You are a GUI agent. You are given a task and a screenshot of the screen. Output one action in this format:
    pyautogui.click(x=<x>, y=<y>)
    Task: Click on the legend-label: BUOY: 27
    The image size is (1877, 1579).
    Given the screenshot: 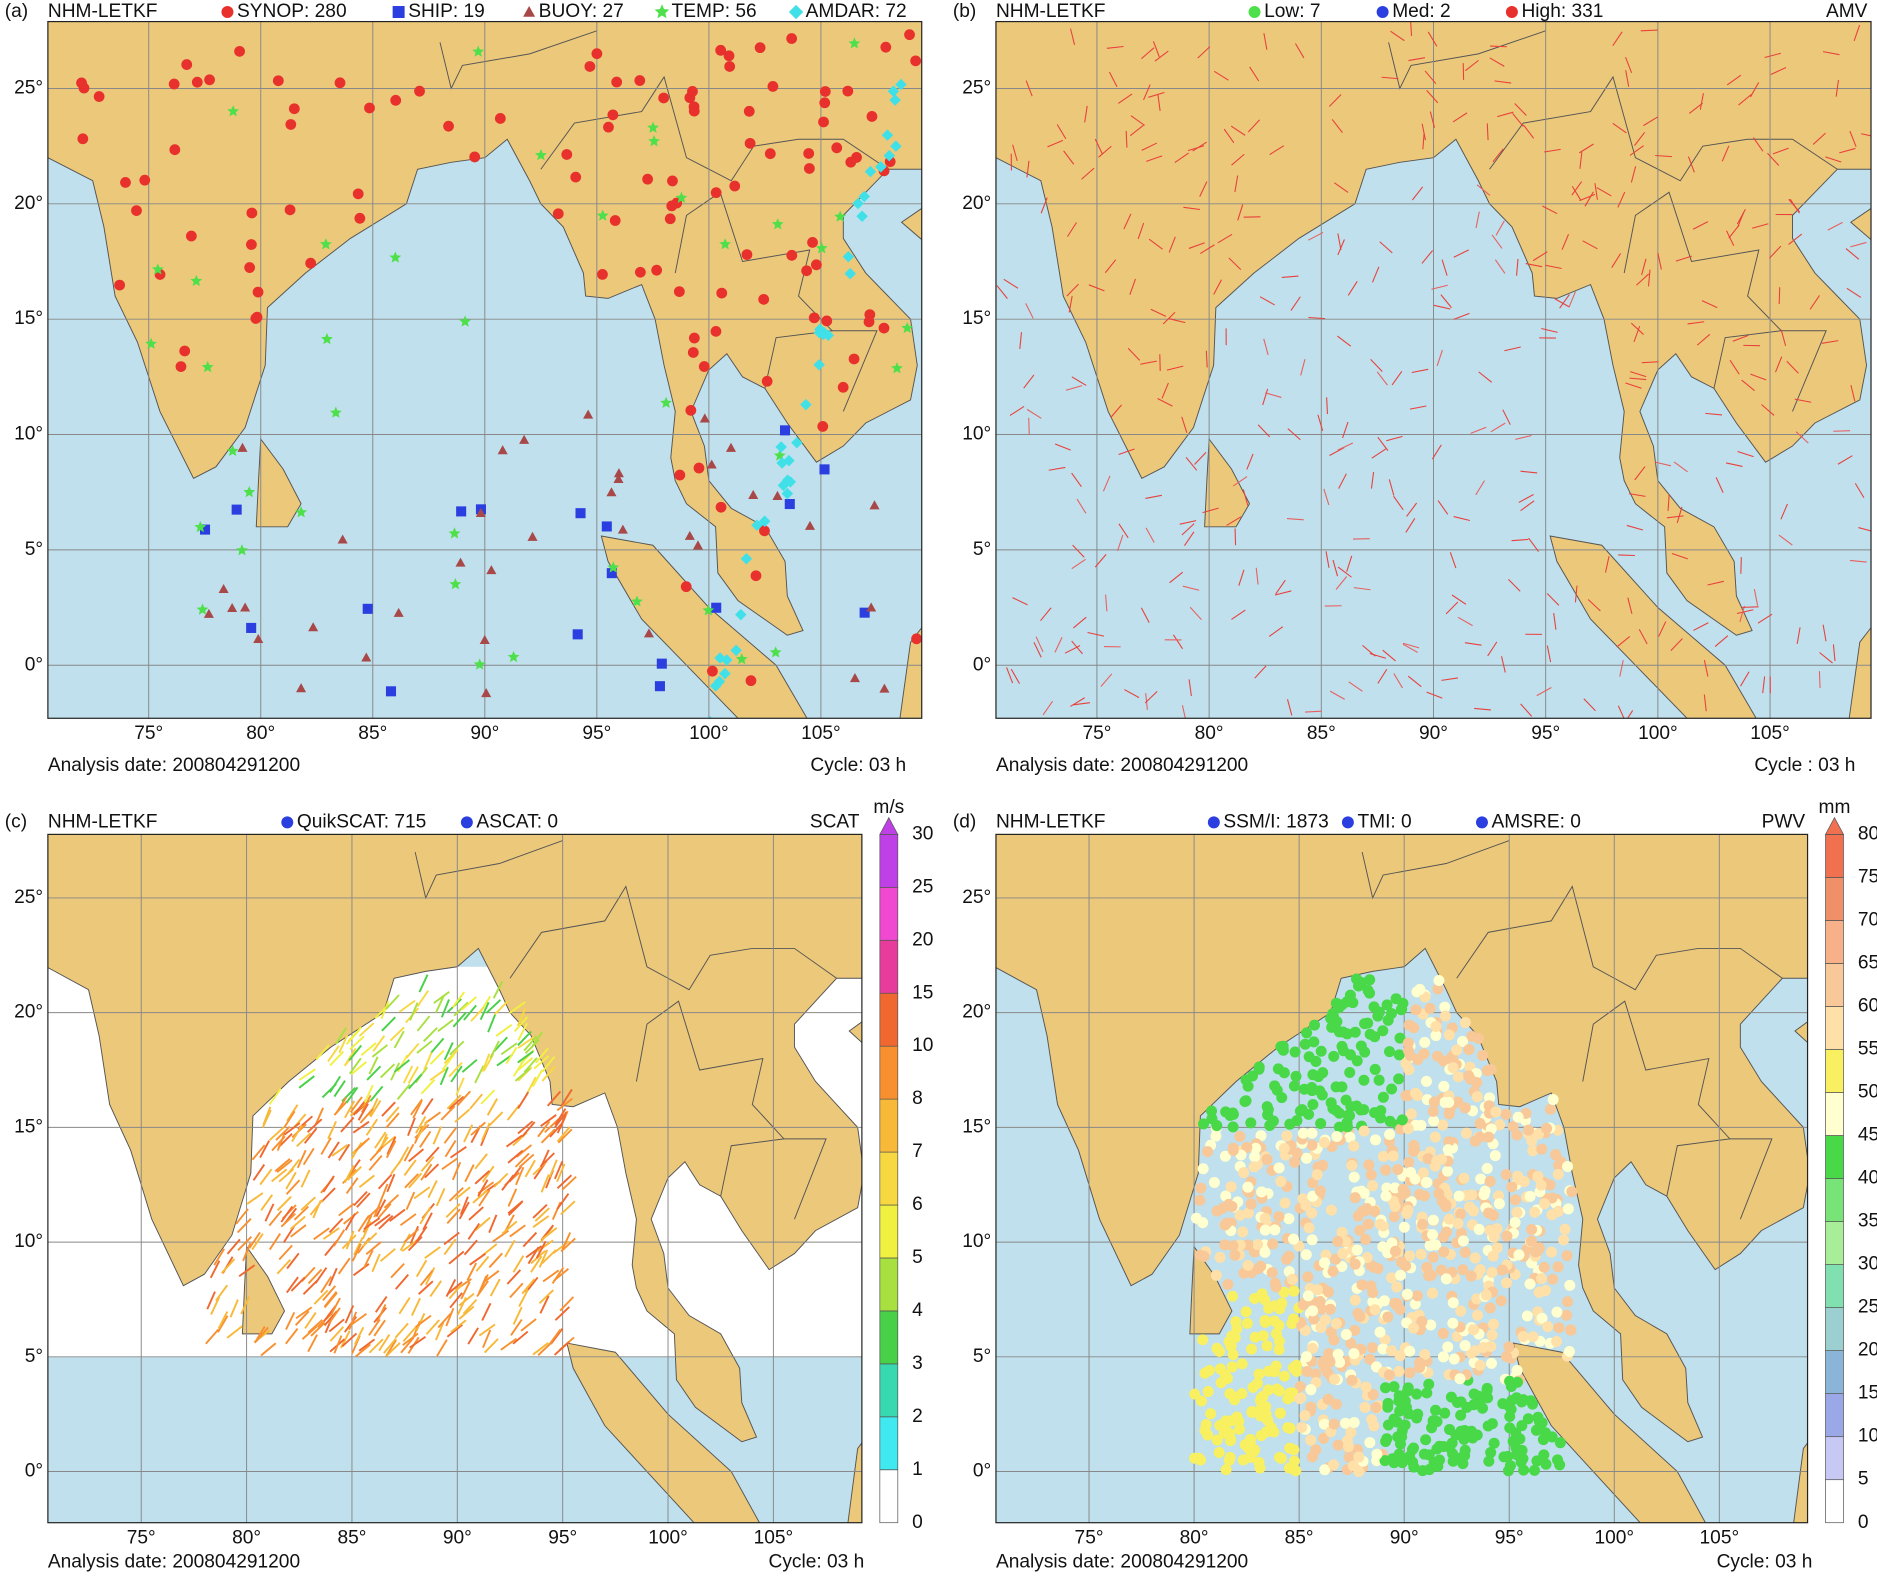 What is the action you would take?
    pyautogui.click(x=581, y=11)
    